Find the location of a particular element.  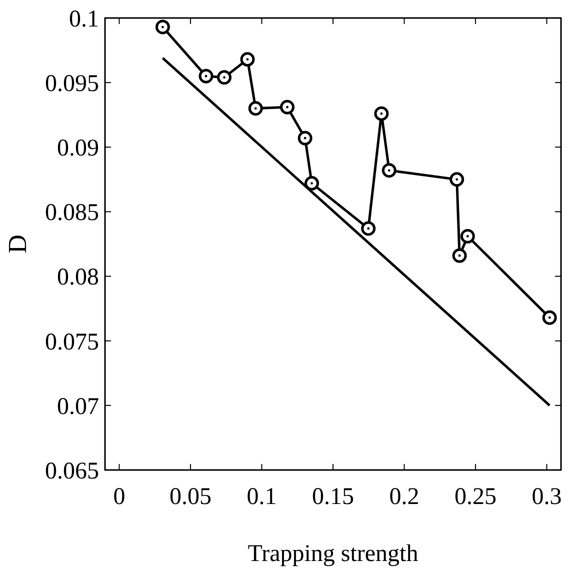

x-tick-label: 0 is located at coordinates (119, 497).